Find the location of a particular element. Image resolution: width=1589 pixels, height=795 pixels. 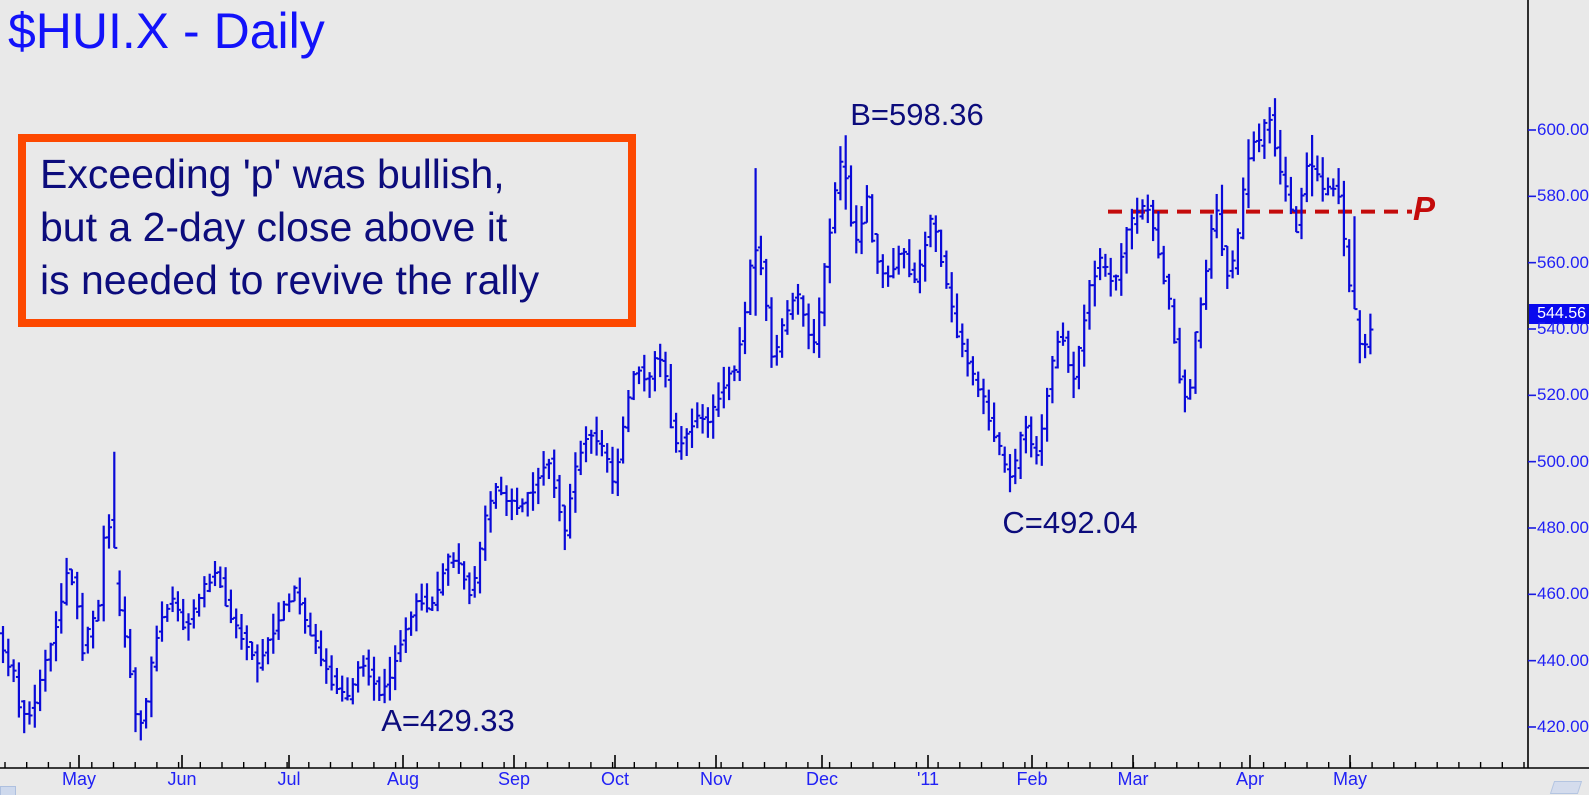

price-label-500: 500.00 is located at coordinates (1563, 461).